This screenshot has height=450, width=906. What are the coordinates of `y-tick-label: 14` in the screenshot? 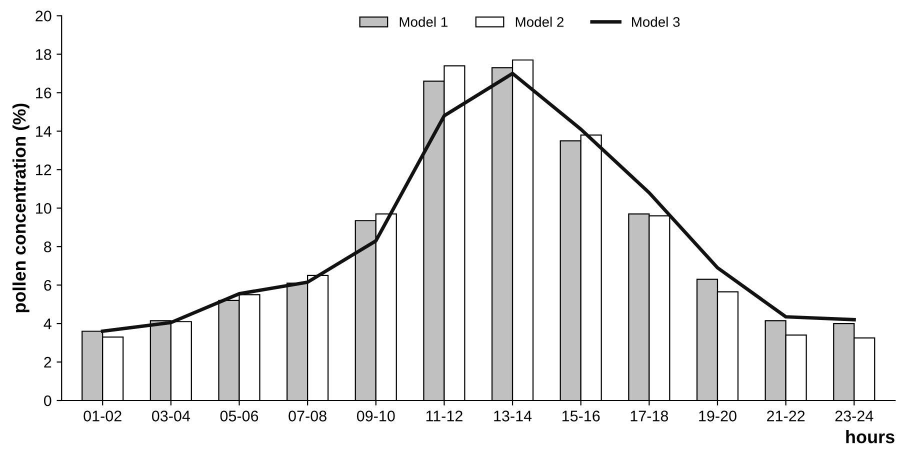 It's located at (44, 131).